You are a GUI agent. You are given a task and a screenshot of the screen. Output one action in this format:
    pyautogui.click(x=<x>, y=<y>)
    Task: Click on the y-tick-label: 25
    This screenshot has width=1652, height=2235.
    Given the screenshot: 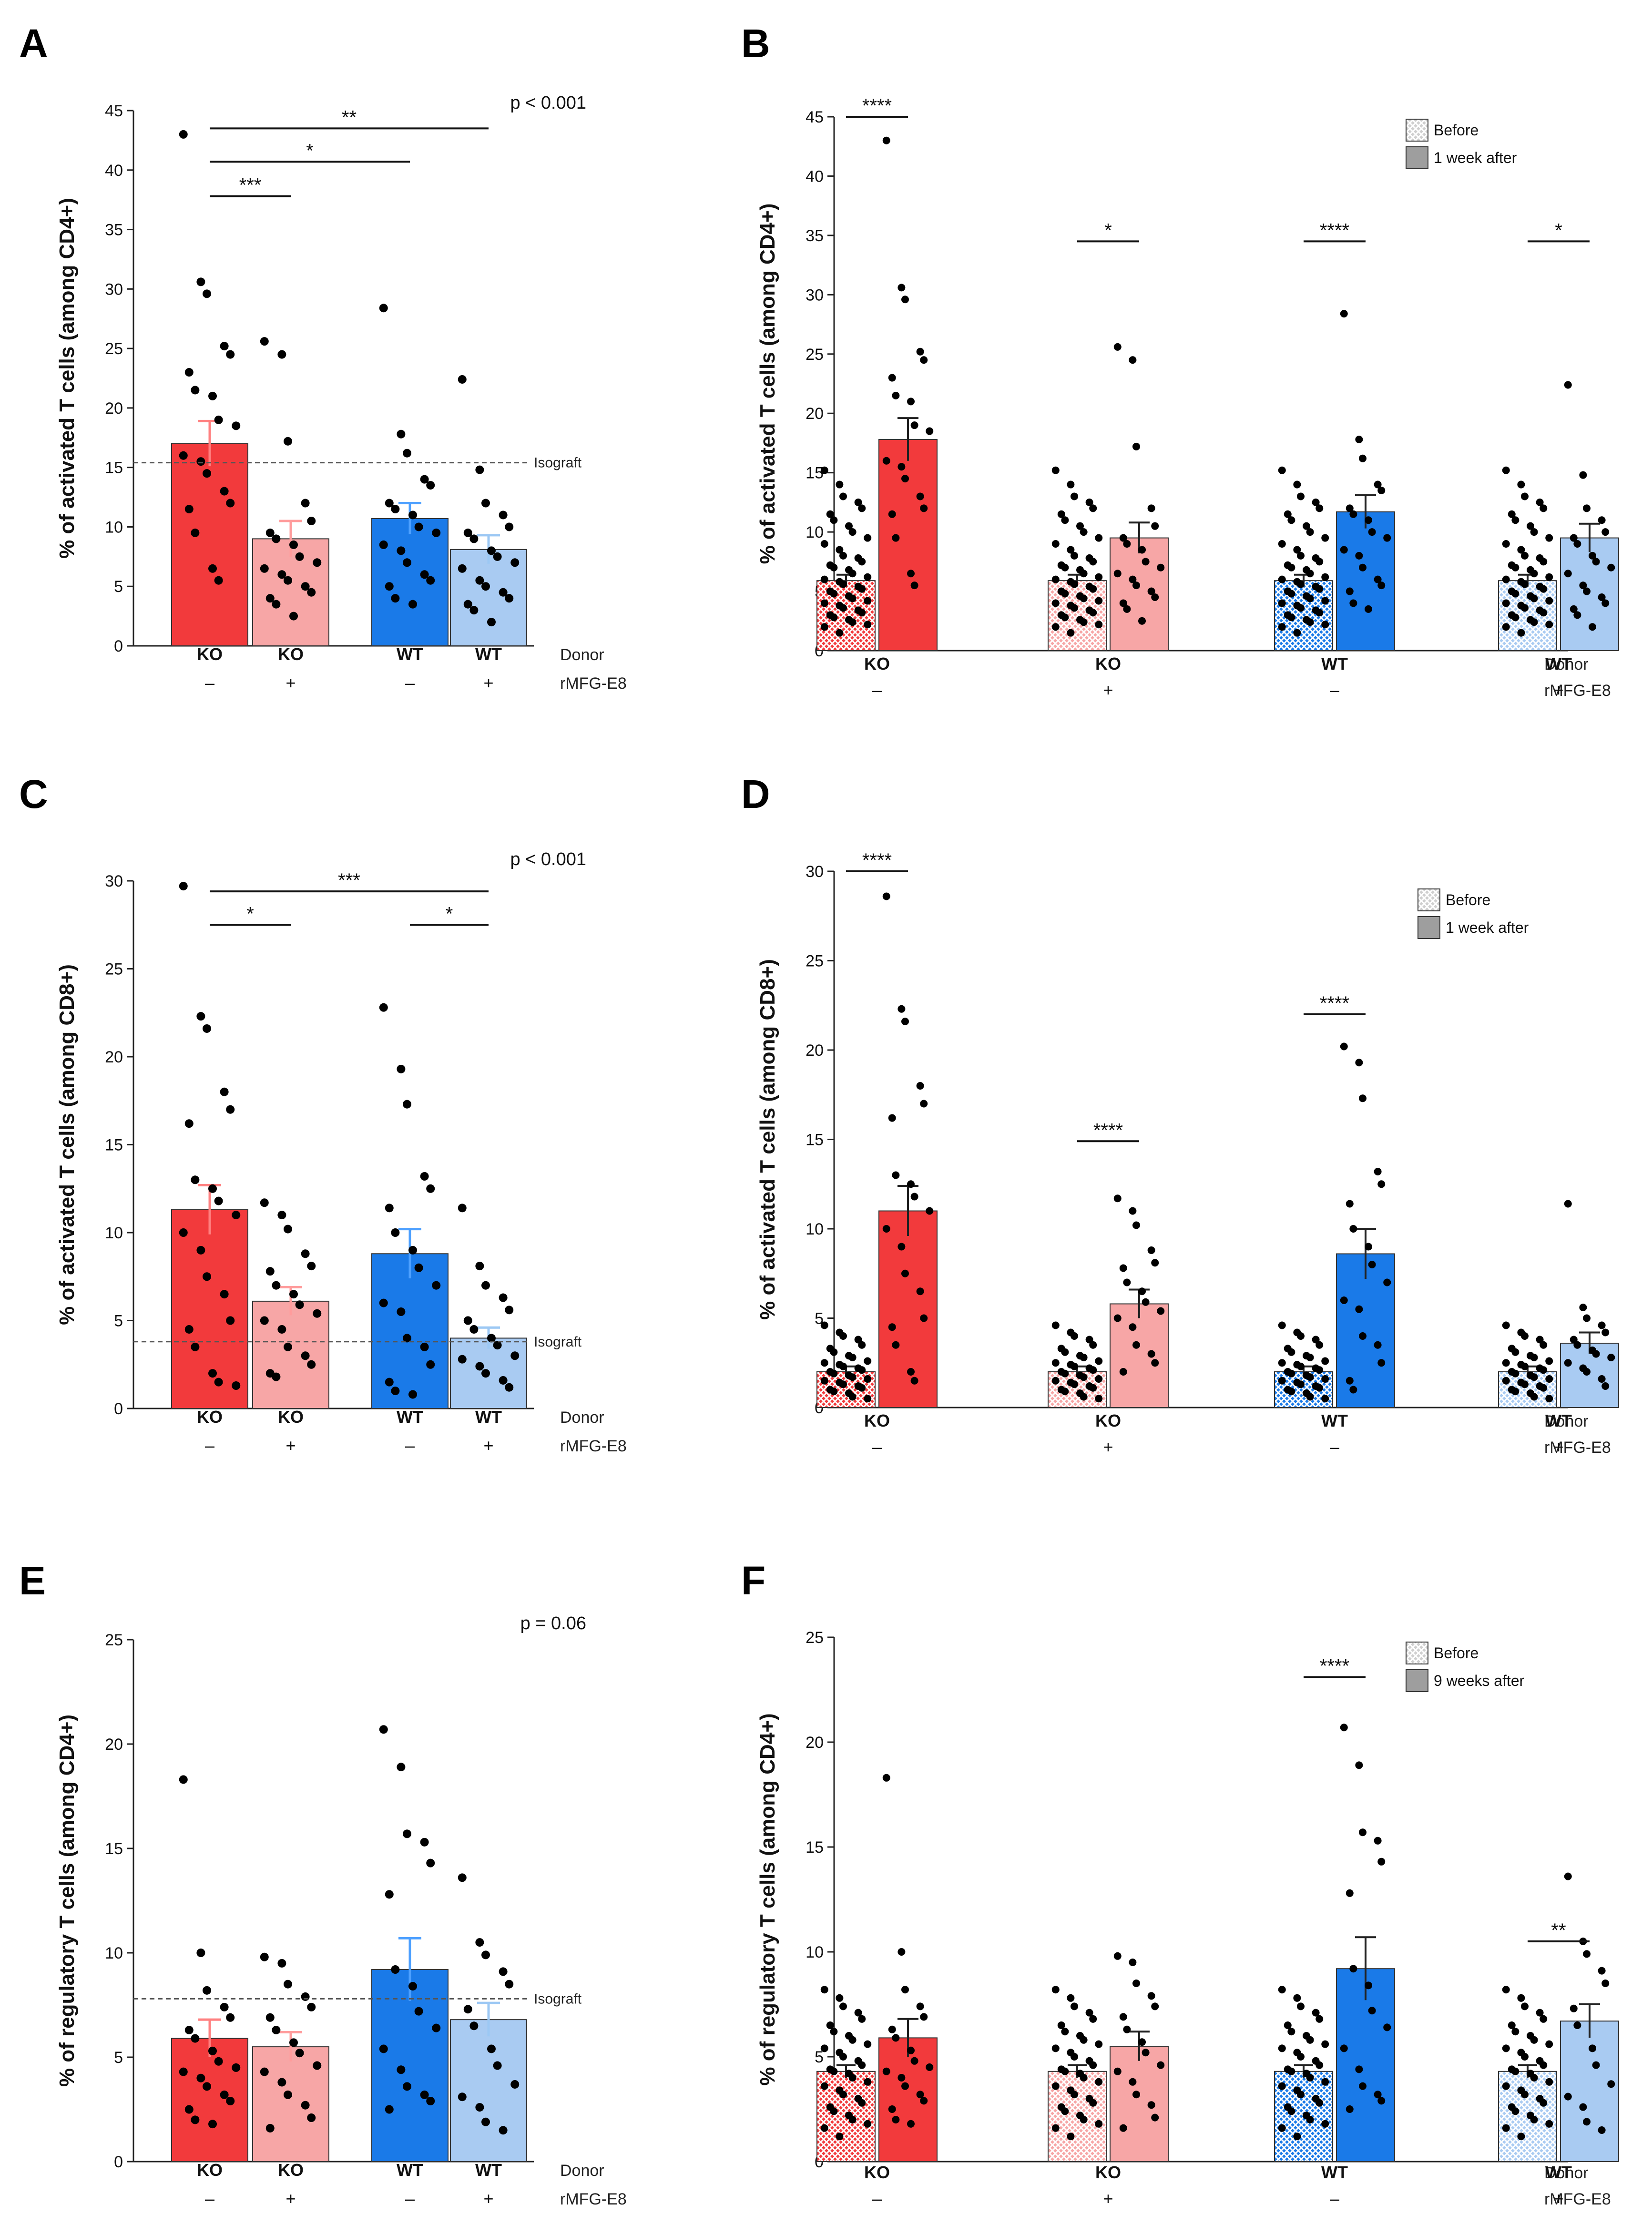 What is the action you would take?
    pyautogui.click(x=114, y=349)
    